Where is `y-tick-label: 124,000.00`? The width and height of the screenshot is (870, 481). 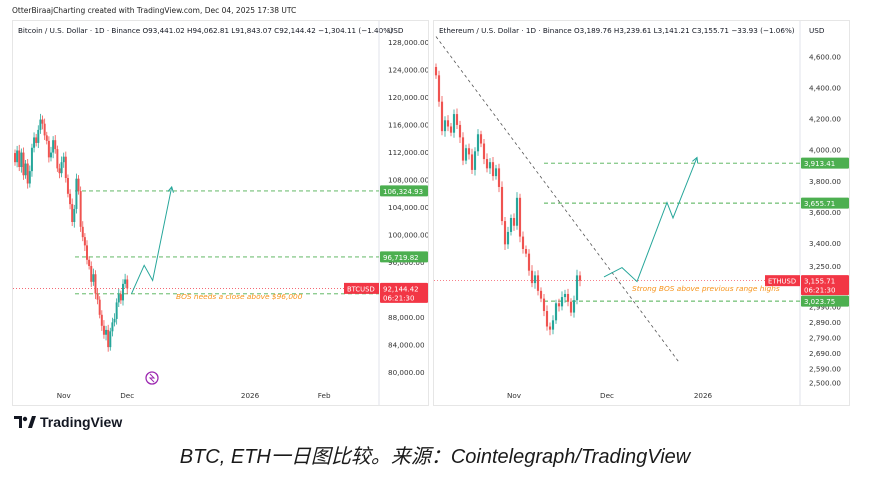 y-tick-label: 124,000.00 is located at coordinates (408, 69).